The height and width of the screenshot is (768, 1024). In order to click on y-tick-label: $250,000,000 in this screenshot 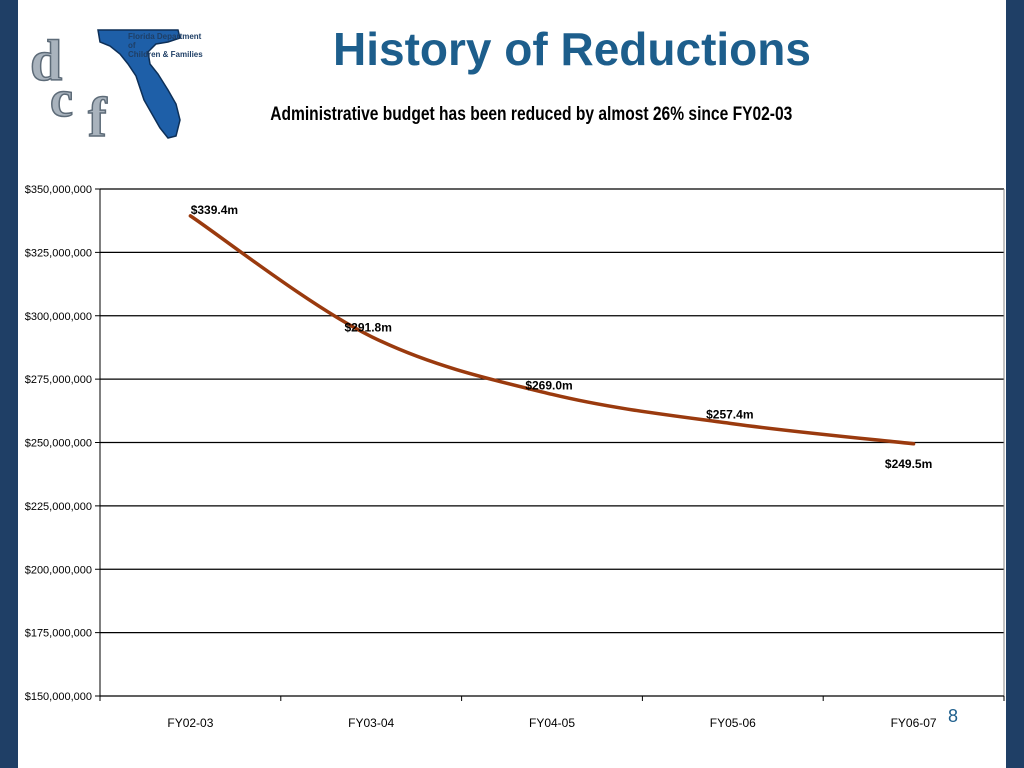, I will do `click(58, 444)`.